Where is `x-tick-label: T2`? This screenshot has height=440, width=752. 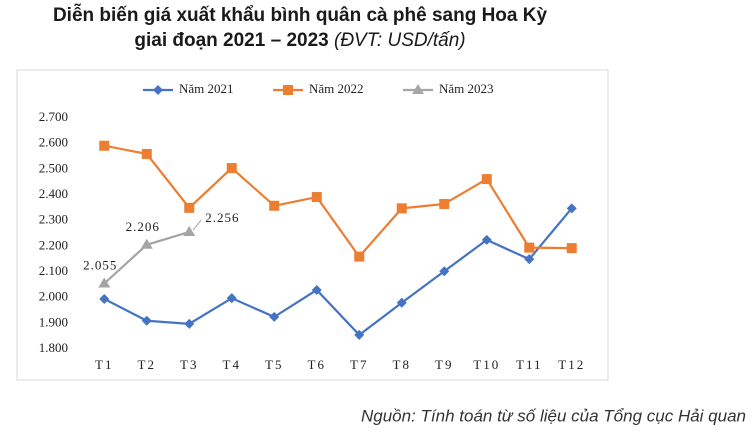
x-tick-label: T2 is located at coordinates (147, 364).